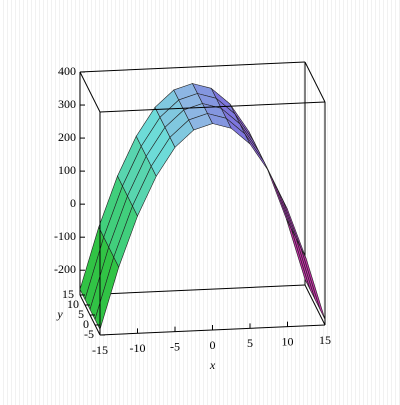 The height and width of the screenshot is (405, 400). What do you see at coordinates (67, 170) in the screenshot?
I see `z-tick-label: 100` at bounding box center [67, 170].